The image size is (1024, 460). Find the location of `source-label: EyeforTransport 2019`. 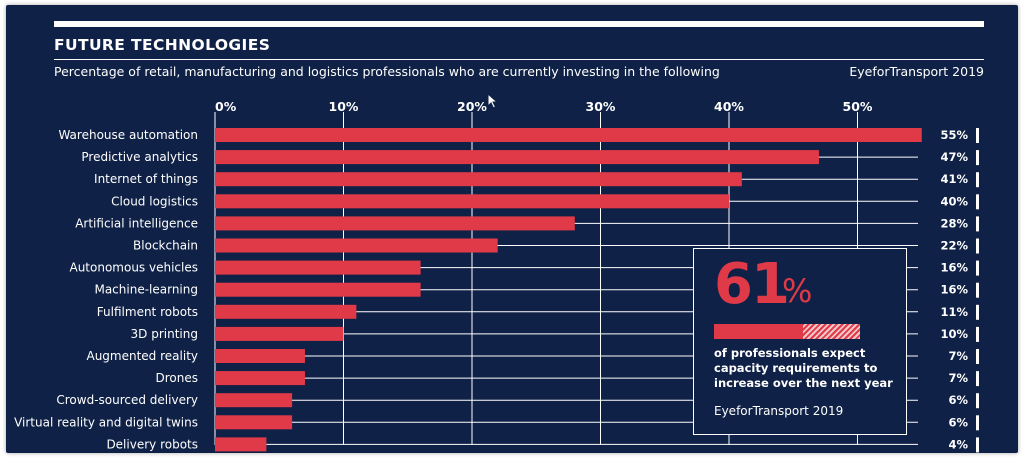

source-label: EyeforTransport 2019 is located at coordinates (916, 71).